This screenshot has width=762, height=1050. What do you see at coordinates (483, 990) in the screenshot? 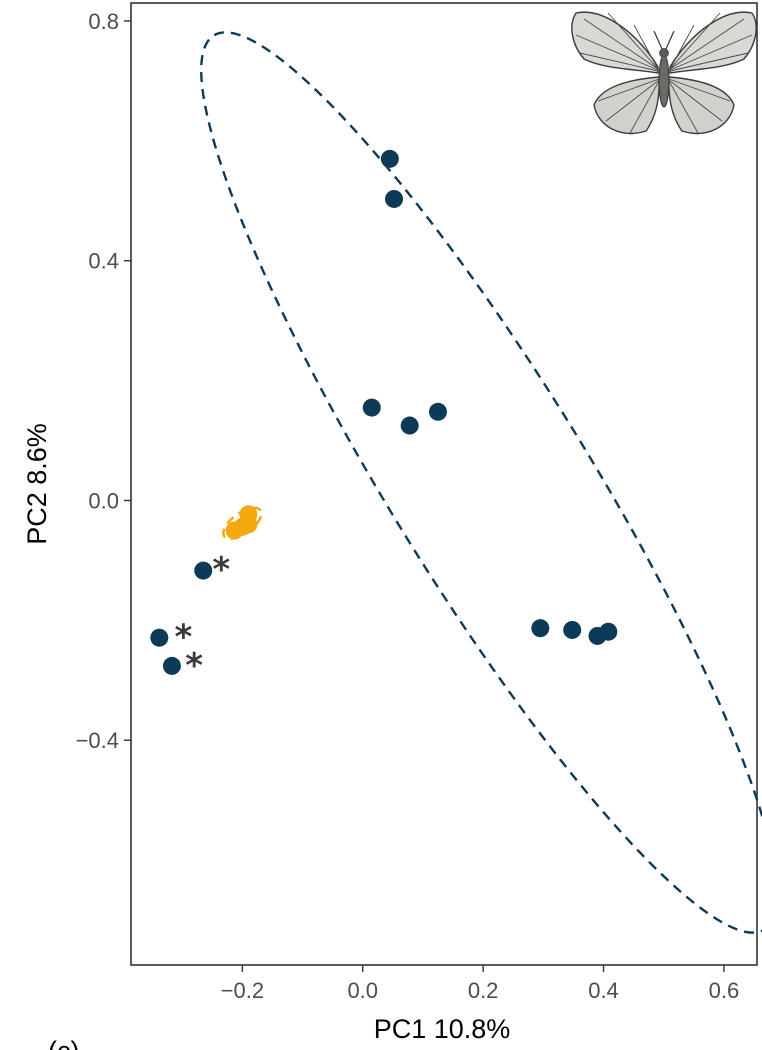
I see `x-tick-label: 0.2` at bounding box center [483, 990].